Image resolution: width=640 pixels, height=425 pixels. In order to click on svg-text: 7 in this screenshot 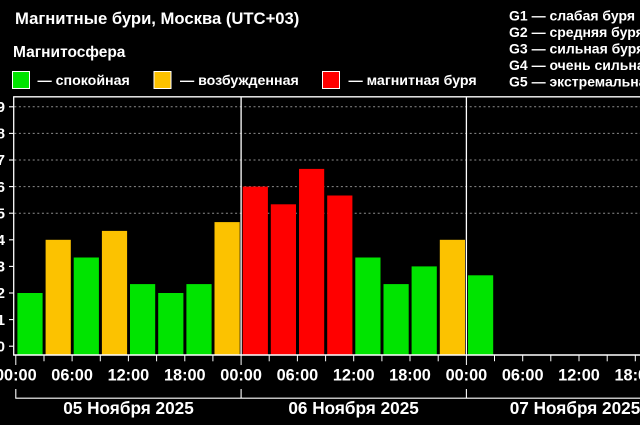, I will do `click(2, 160)`.